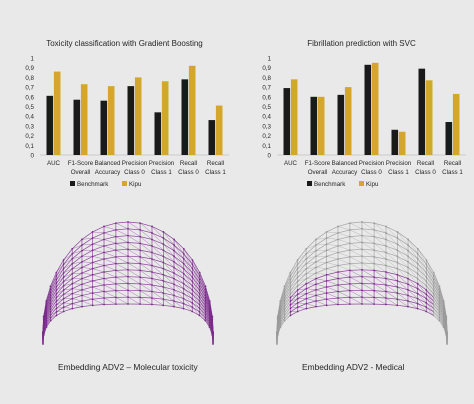 Image resolution: width=474 pixels, height=404 pixels. What do you see at coordinates (128, 367) in the screenshot?
I see `molecular-toxicity-caption: Embedding ADV2 – Molecular toxicity` at bounding box center [128, 367].